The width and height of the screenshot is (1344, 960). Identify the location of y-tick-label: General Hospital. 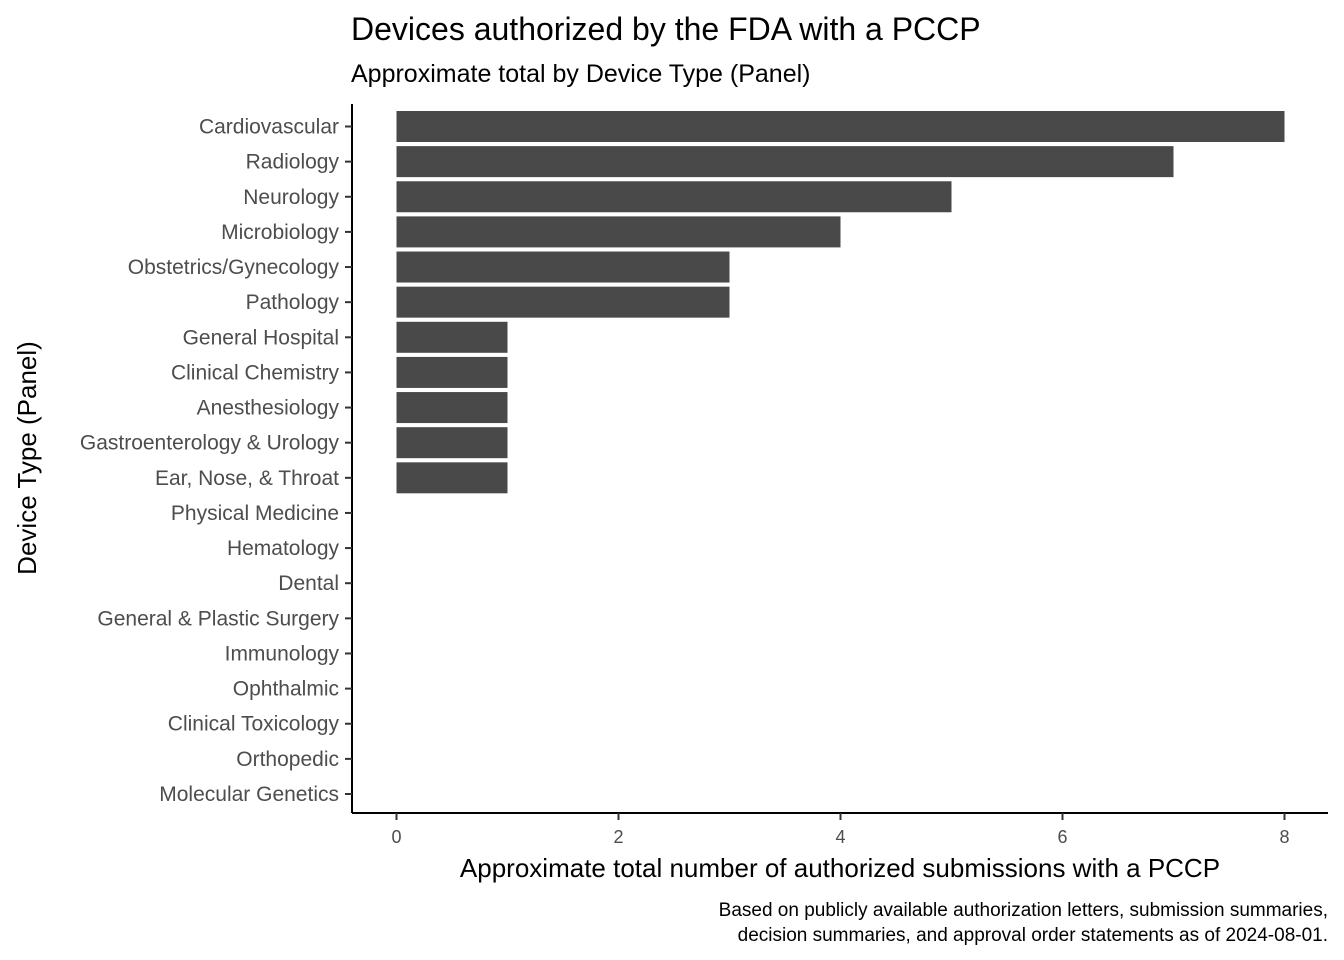
(261, 337).